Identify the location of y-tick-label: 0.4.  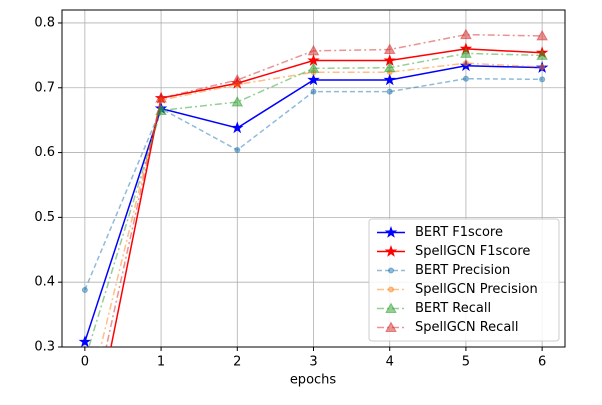
(44, 282).